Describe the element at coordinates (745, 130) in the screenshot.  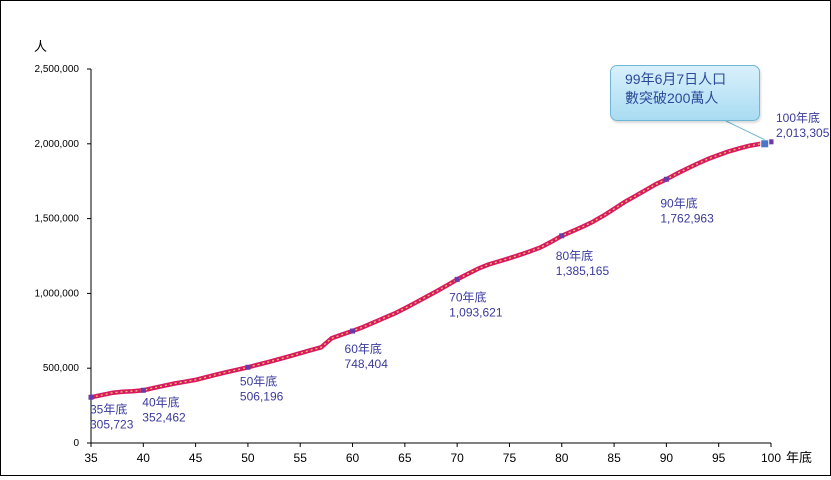
I see `callout-pointer` at that location.